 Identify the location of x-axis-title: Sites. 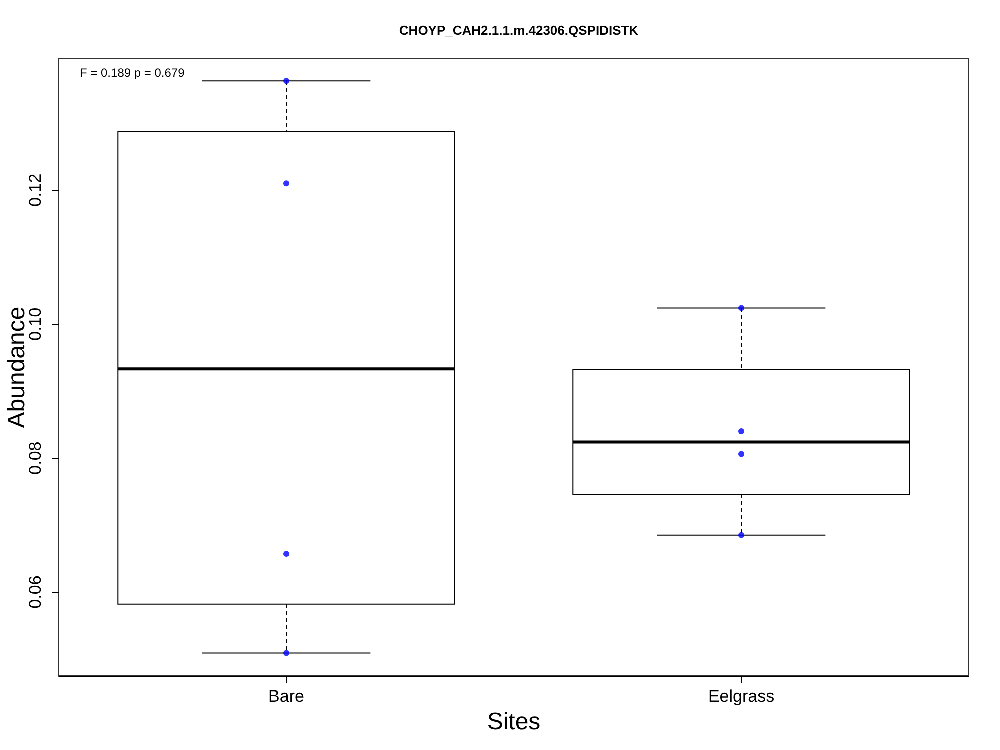
(514, 722).